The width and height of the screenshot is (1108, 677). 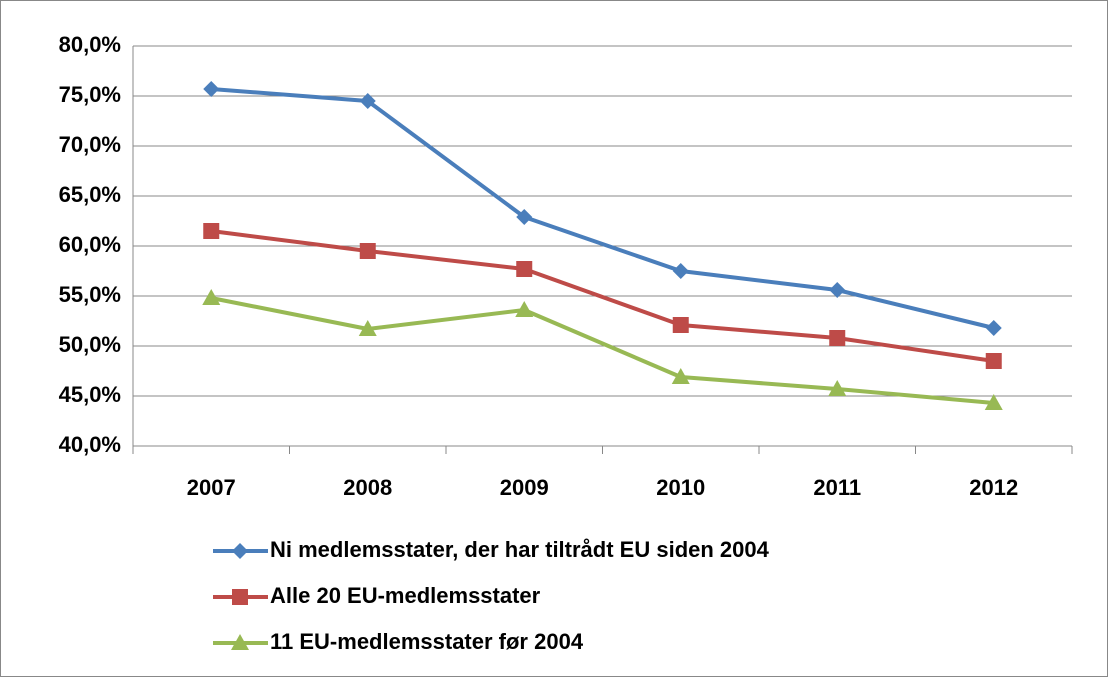 I want to click on x-tick-label: 2010, so click(x=680, y=487).